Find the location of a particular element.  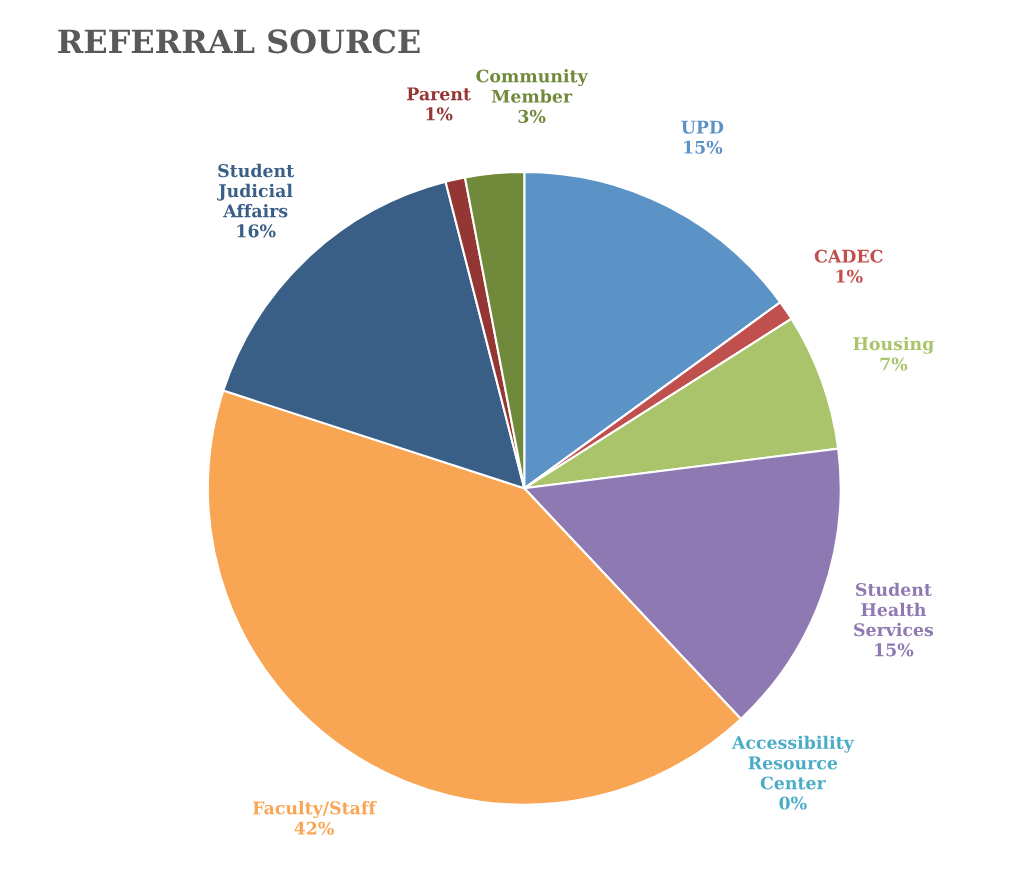

slice-label: Parent is located at coordinates (439, 94).